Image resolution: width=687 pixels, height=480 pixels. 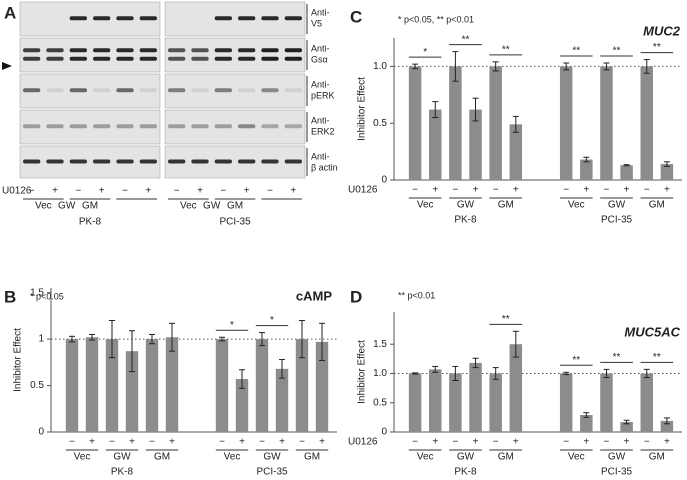 What do you see at coordinates (425, 52) in the screenshot?
I see `significance-label: *` at bounding box center [425, 52].